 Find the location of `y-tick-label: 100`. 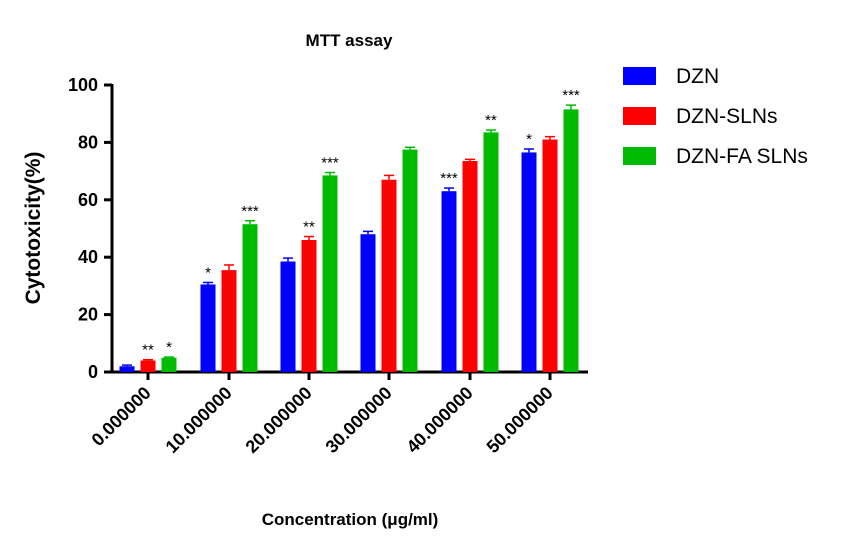

y-tick-label: 100 is located at coordinates (83, 85).